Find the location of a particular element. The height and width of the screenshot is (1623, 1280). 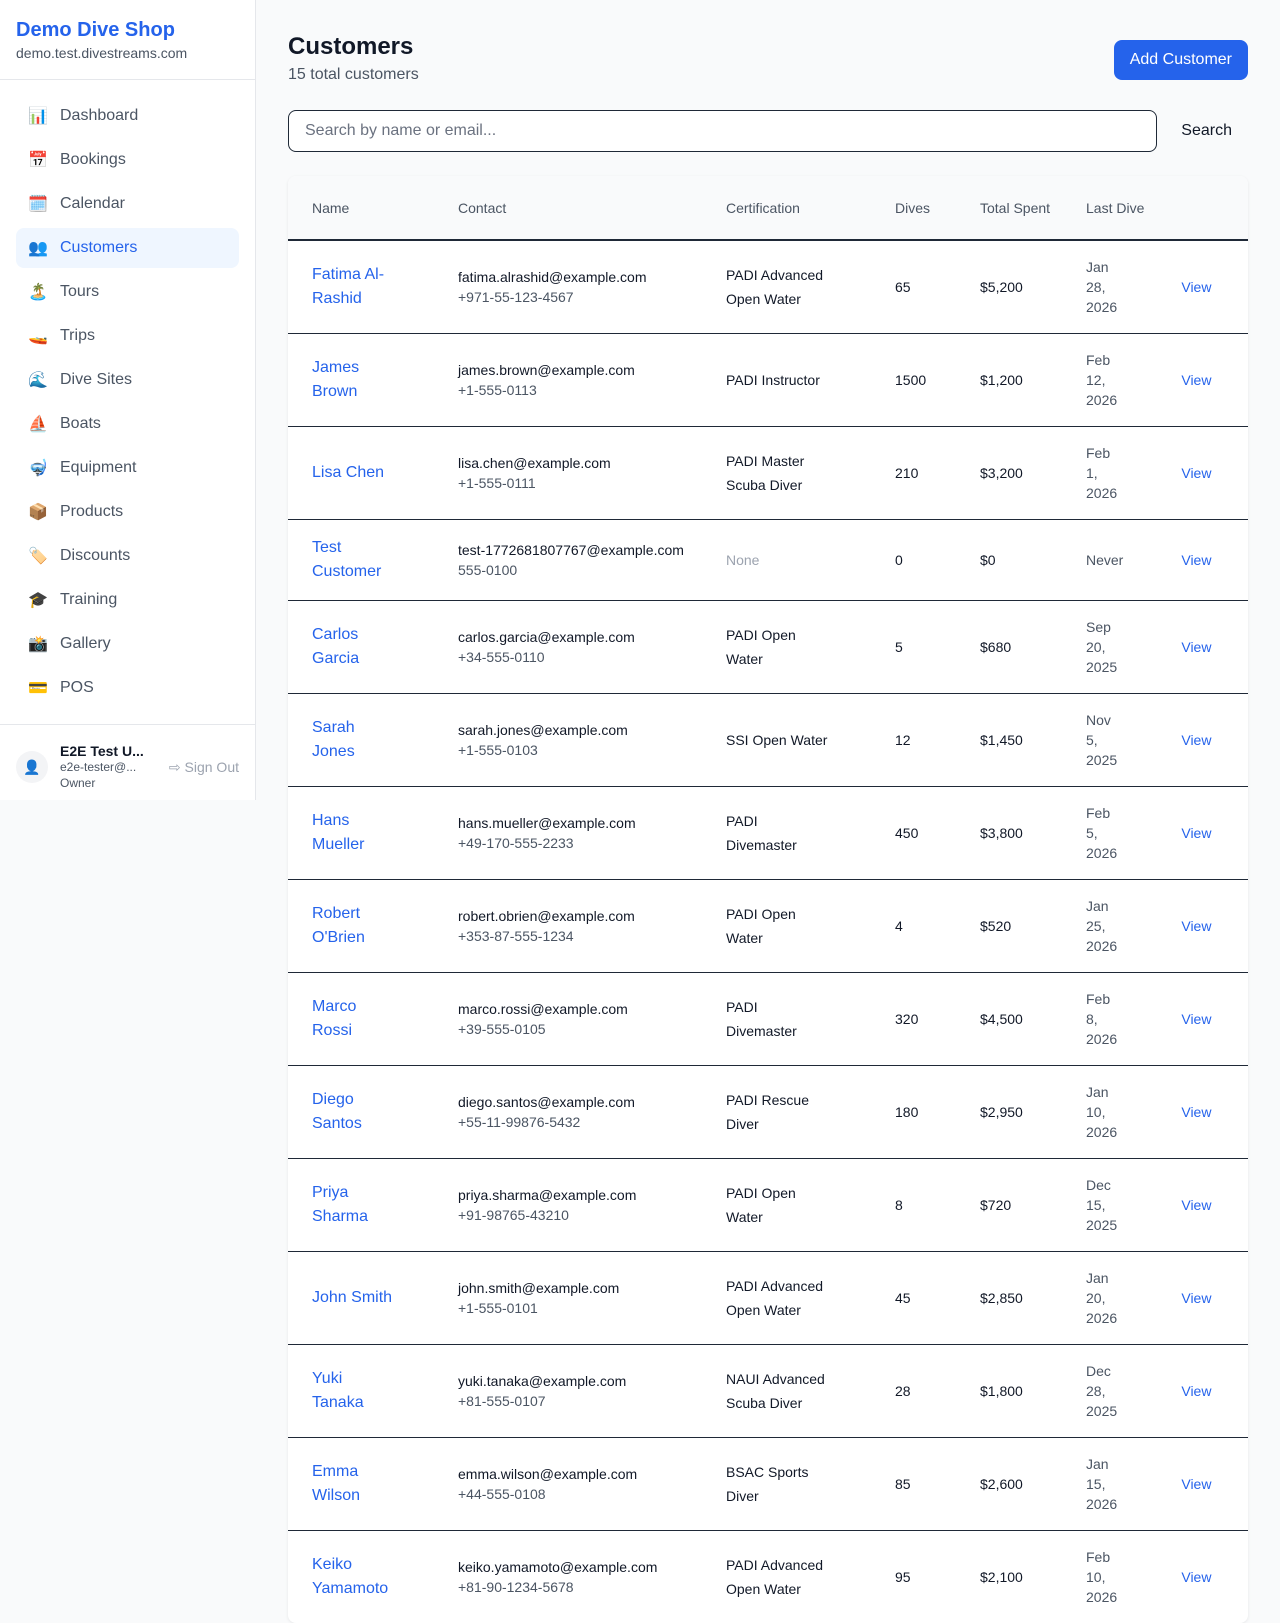

column-header-contact: Contact is located at coordinates (568, 208).